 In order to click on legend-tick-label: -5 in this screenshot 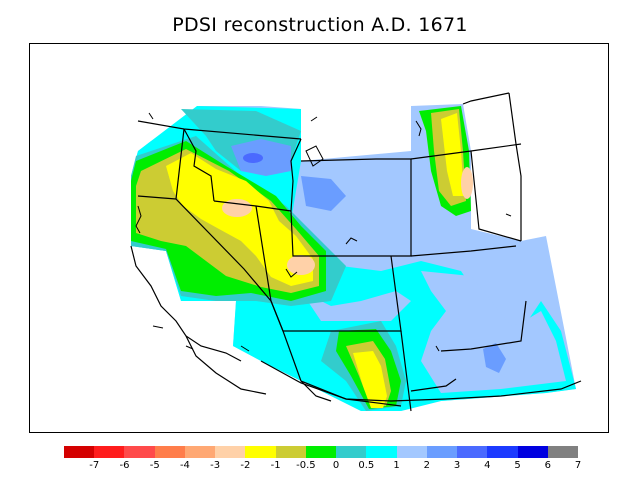, I will do `click(154, 465)`.